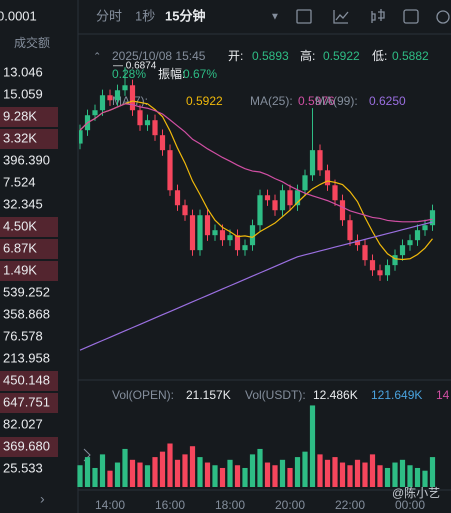  I want to click on amount: 213.958, so click(26, 357).